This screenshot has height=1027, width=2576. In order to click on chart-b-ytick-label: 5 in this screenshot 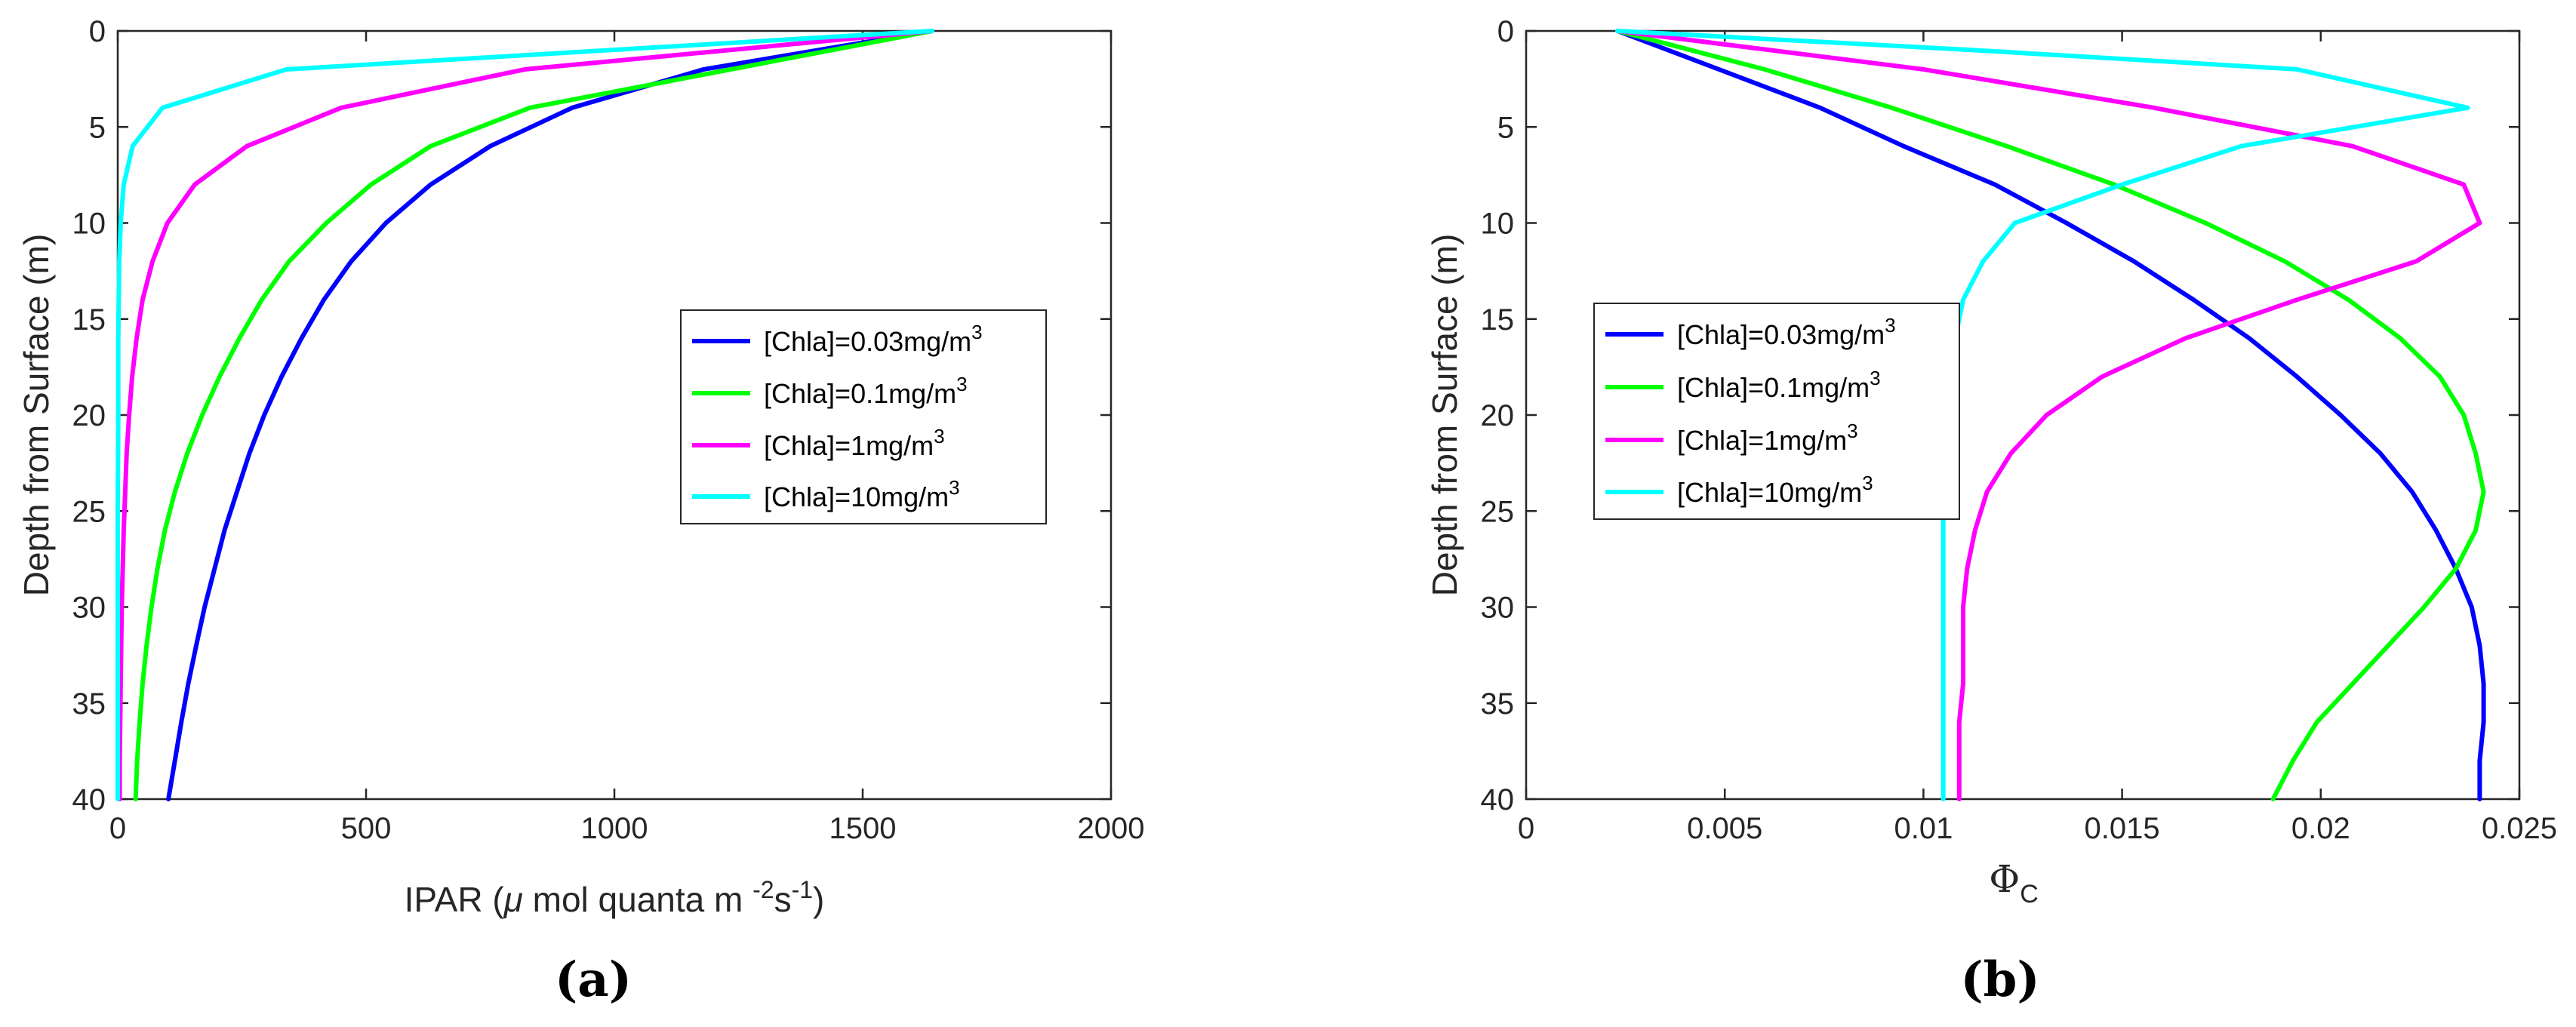, I will do `click(1505, 128)`.